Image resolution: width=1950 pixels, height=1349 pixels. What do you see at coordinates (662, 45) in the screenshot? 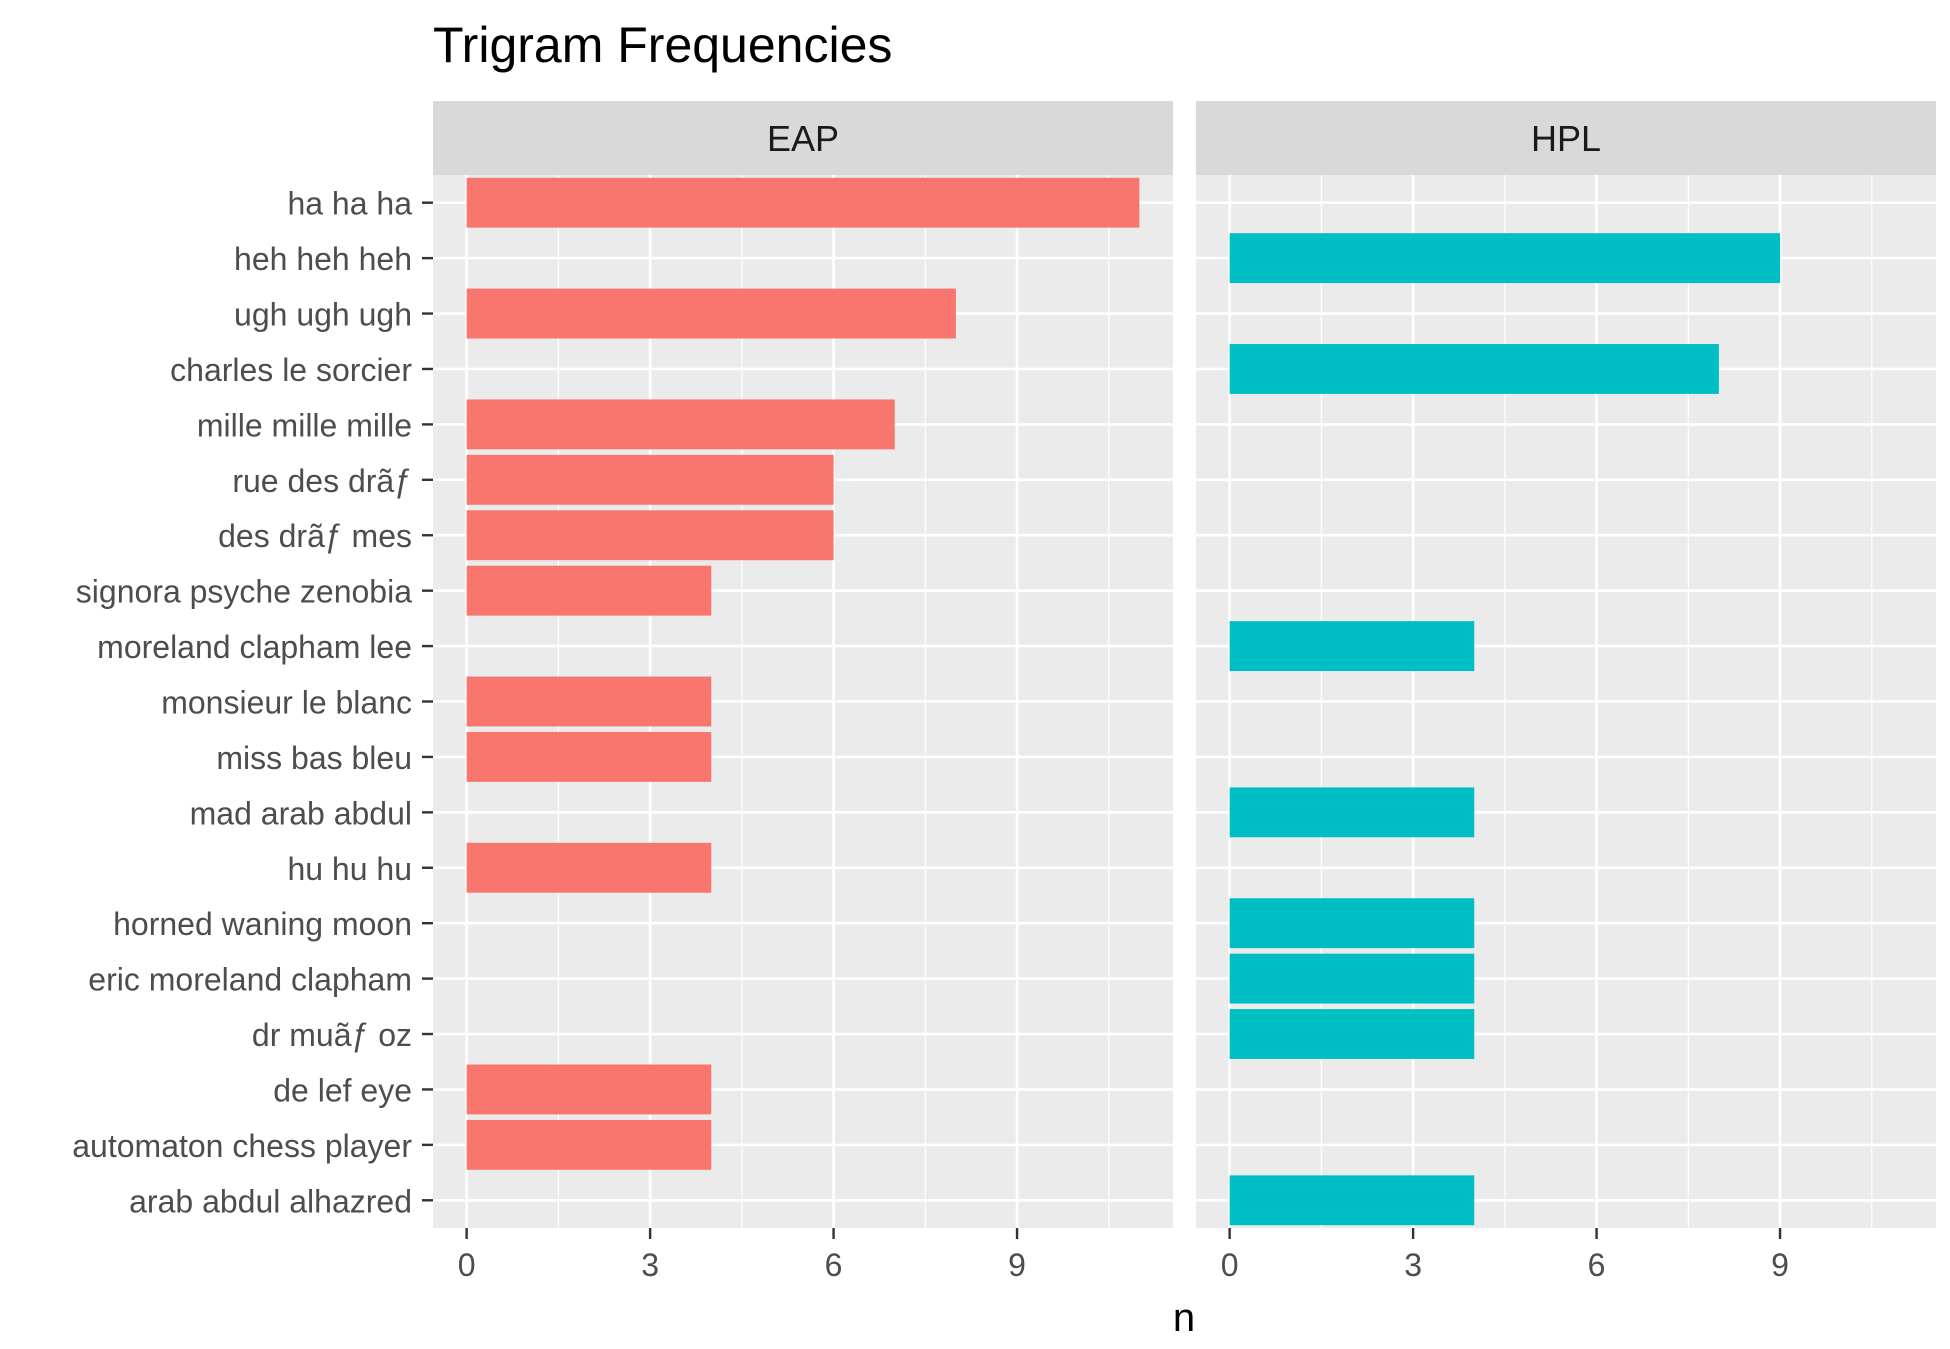
I see `chart-title: Trigram Frequencies` at bounding box center [662, 45].